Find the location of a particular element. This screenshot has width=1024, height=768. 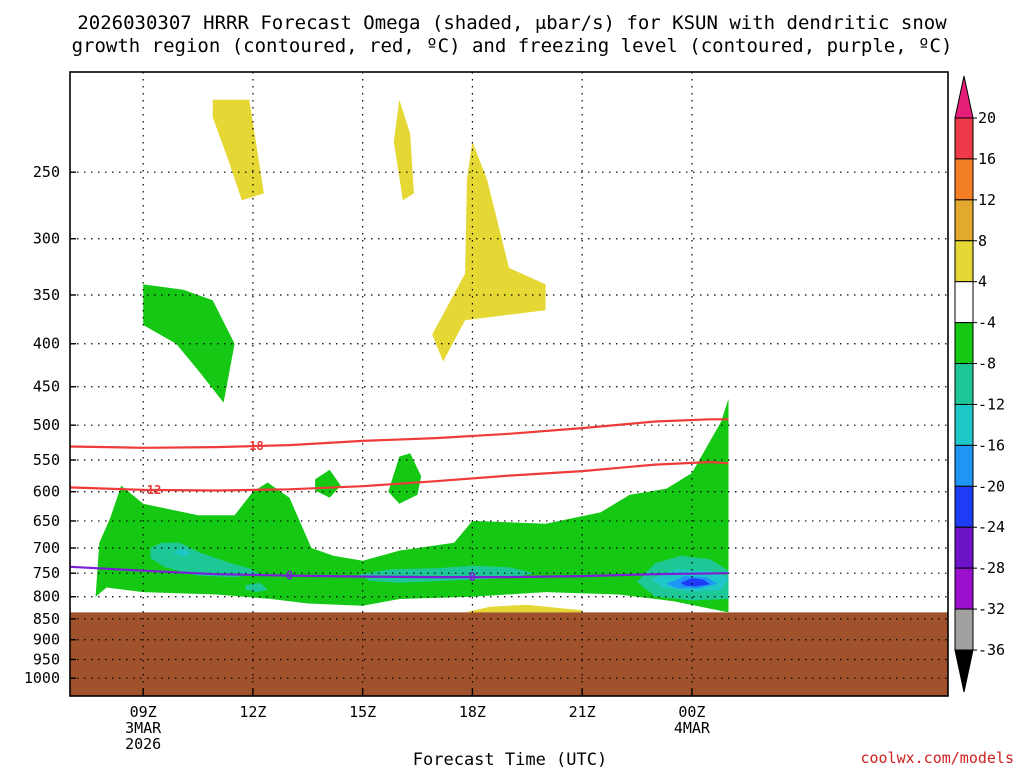

credit-text: coolwx.com/models is located at coordinates (937, 758).